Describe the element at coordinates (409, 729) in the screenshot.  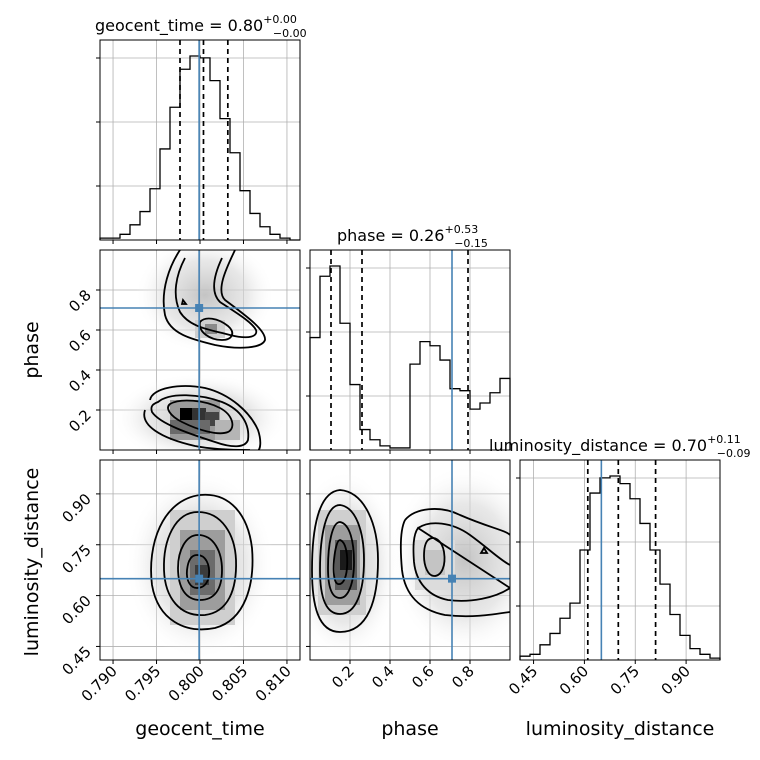
I see `xlabel-phase: phase` at that location.